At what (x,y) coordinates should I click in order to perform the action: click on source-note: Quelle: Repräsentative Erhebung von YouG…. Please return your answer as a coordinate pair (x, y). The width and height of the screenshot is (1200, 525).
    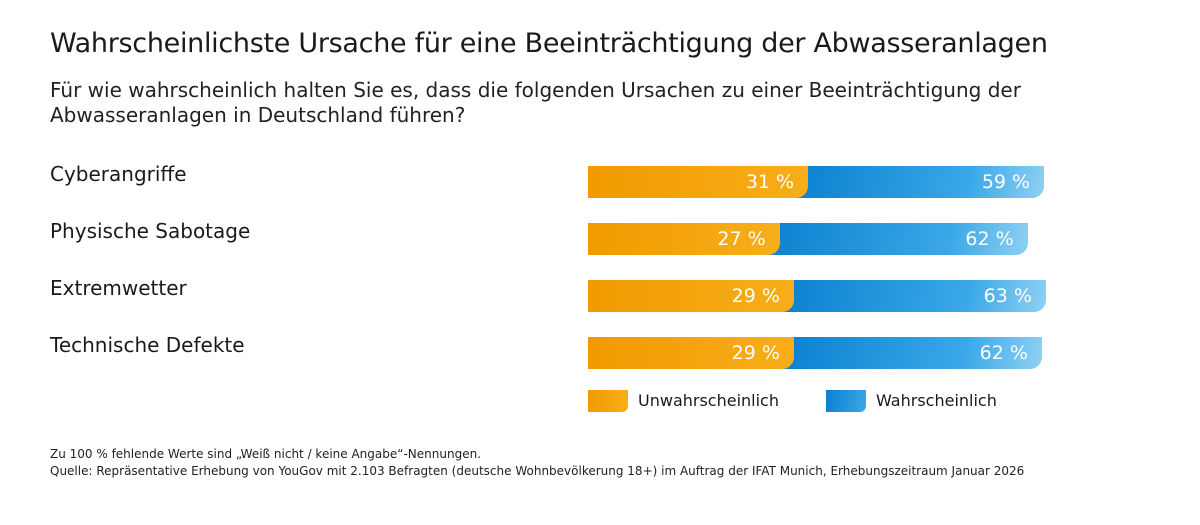
    Looking at the image, I should click on (537, 471).